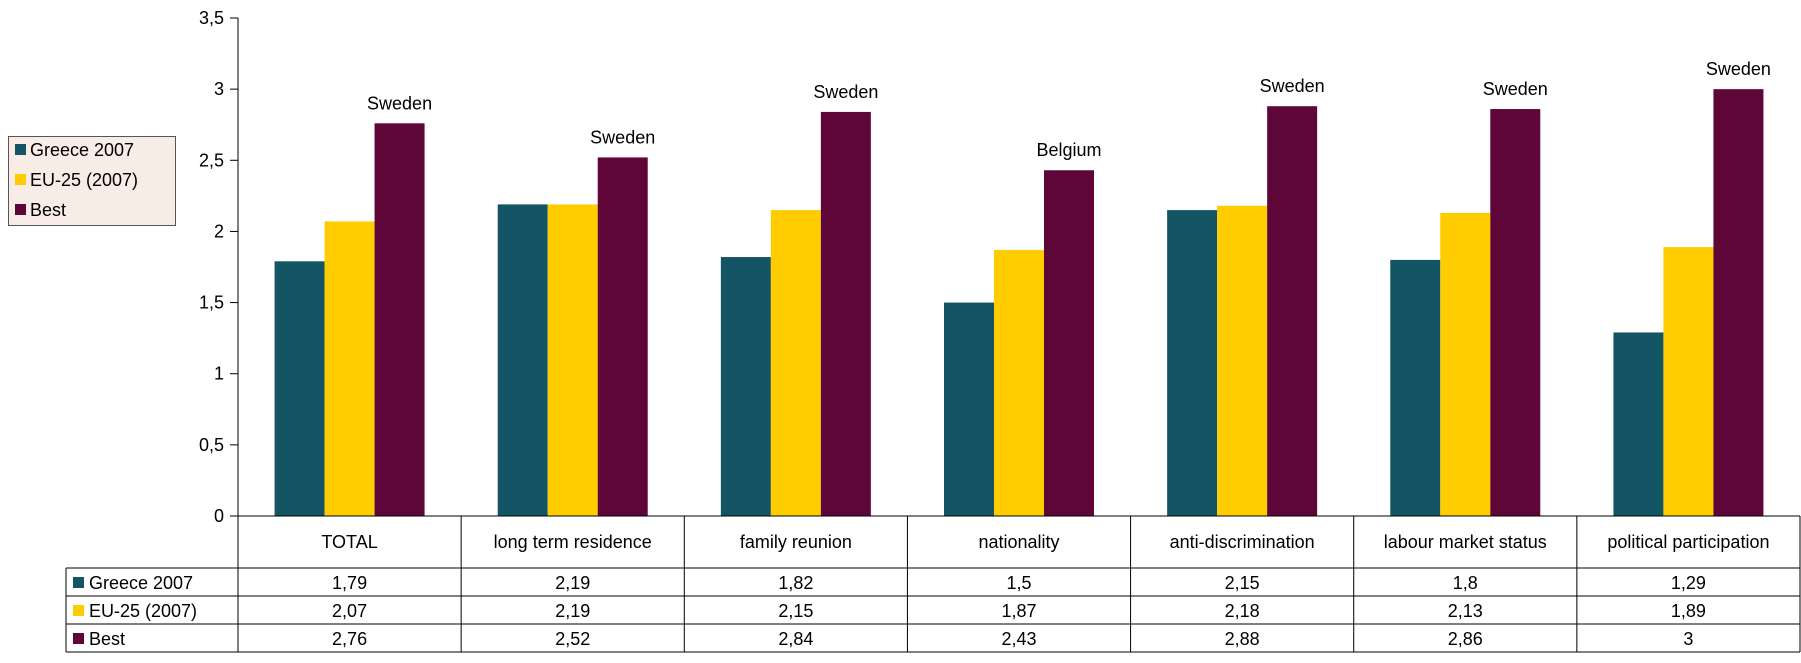  What do you see at coordinates (48, 210) in the screenshot?
I see `legend-label: Best` at bounding box center [48, 210].